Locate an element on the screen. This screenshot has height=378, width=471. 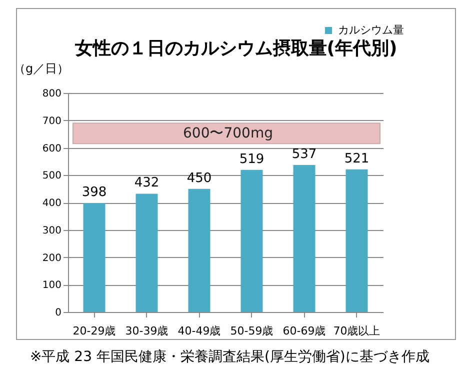
y-tick-label: 500 is located at coordinates (52, 176).